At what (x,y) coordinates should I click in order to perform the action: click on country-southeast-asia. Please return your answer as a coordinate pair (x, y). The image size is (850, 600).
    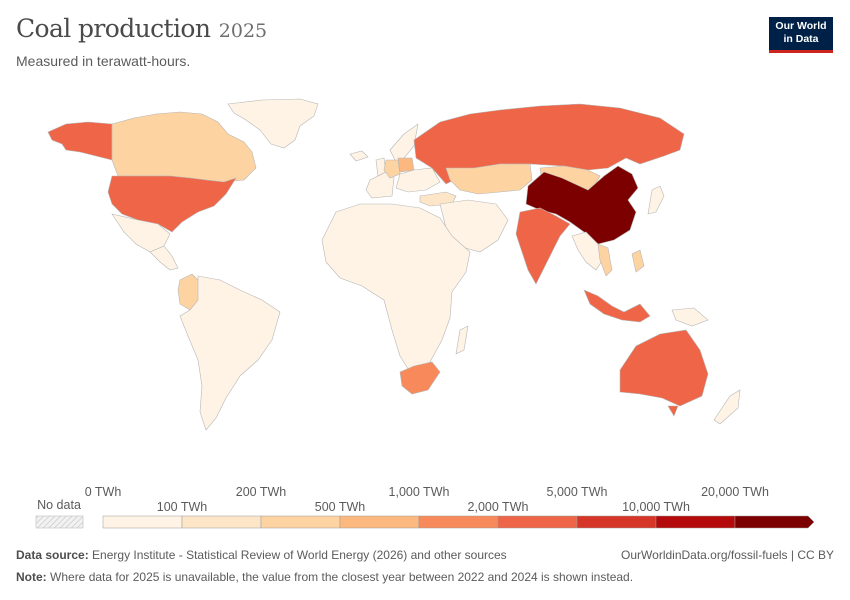
    Looking at the image, I should click on (588, 251).